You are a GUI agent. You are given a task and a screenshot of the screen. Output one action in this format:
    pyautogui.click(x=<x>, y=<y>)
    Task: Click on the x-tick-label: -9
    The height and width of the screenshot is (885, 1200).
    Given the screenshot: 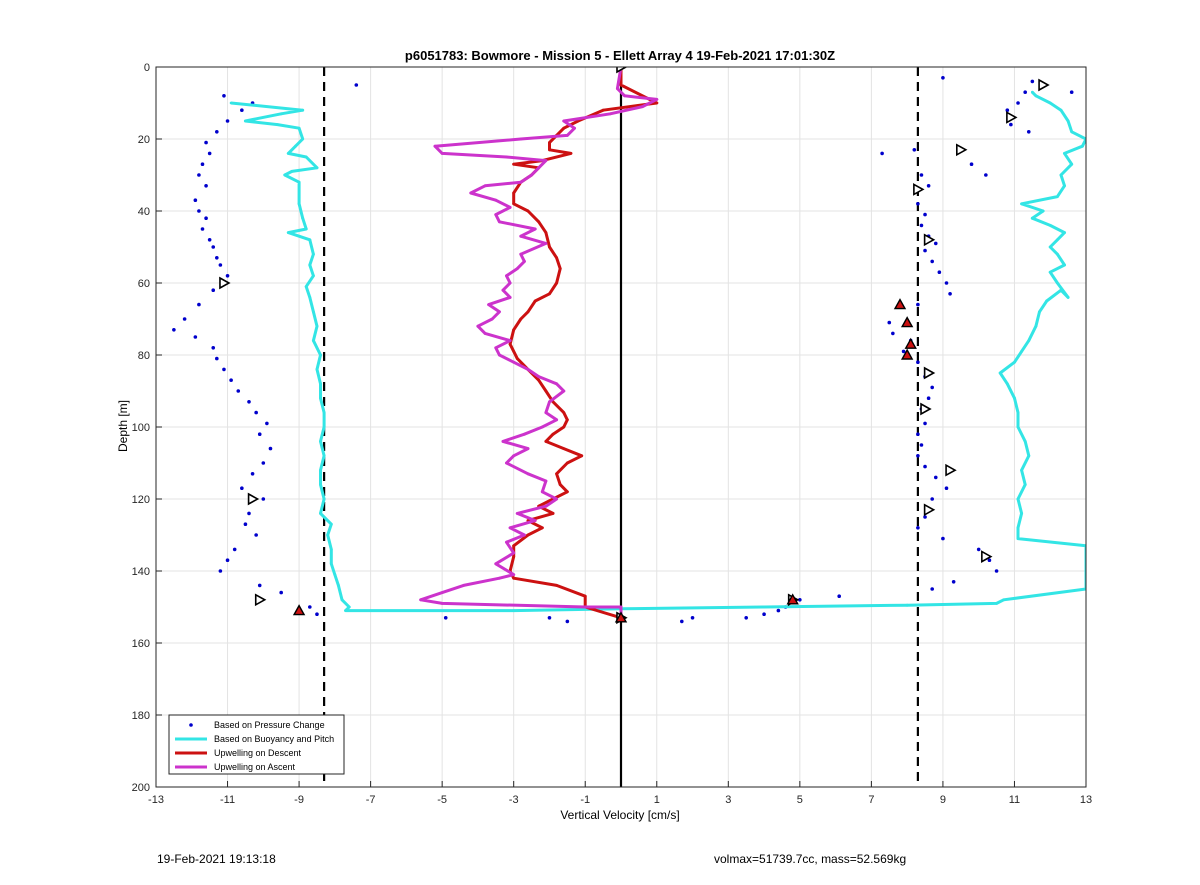 What is the action you would take?
    pyautogui.click(x=299, y=800)
    